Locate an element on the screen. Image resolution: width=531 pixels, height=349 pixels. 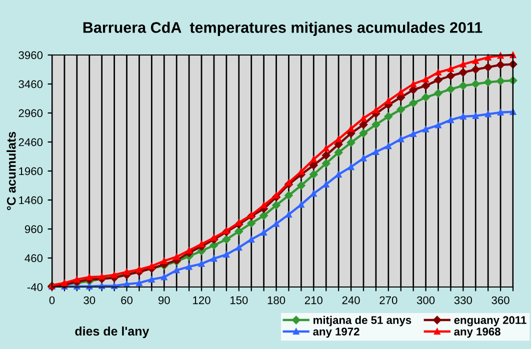
x-tick-label: 240 is located at coordinates (351, 300).